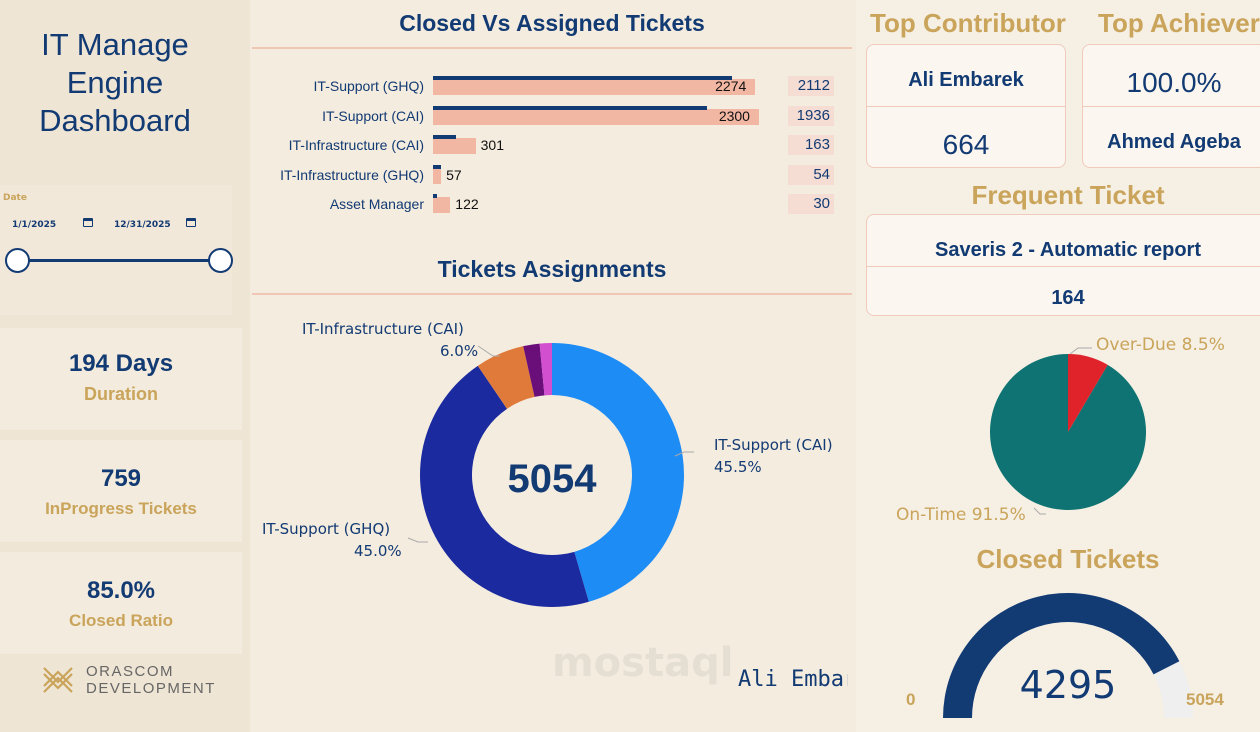 The height and width of the screenshot is (732, 1260). What do you see at coordinates (811, 174) in the screenshot?
I see `bar-value-label: 54` at bounding box center [811, 174].